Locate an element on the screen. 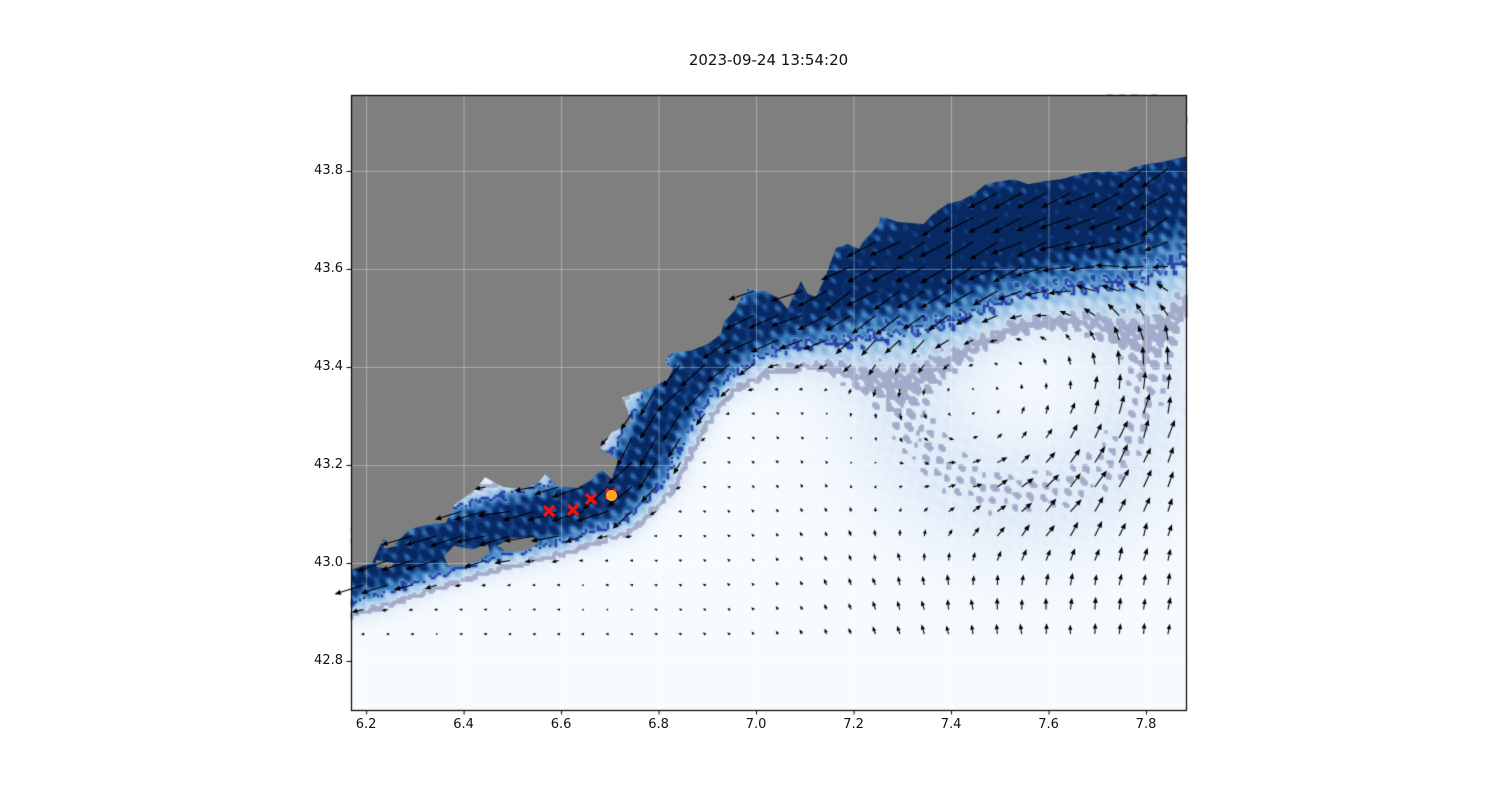  chart-title: 2023-09-24 13:54:20 is located at coordinates (768, 60).